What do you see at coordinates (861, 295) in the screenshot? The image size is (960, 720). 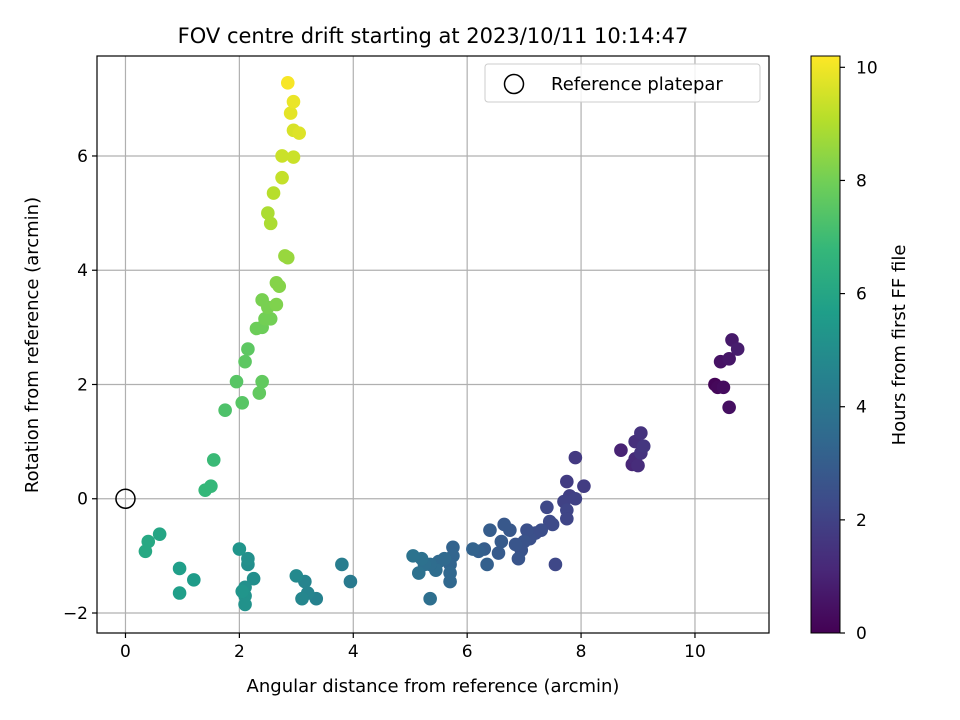 I see `colorbar-tick-label: 6` at bounding box center [861, 295].